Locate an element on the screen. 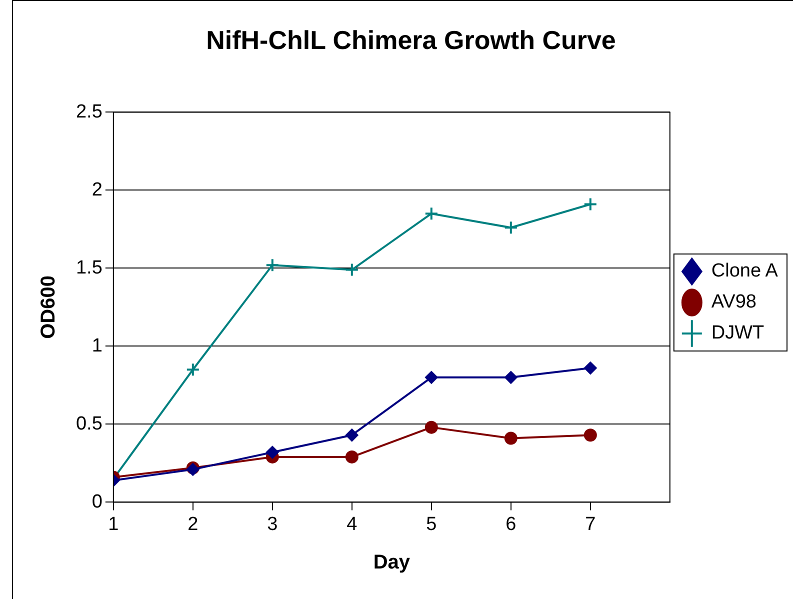  x-tick-label: 3 is located at coordinates (272, 524).